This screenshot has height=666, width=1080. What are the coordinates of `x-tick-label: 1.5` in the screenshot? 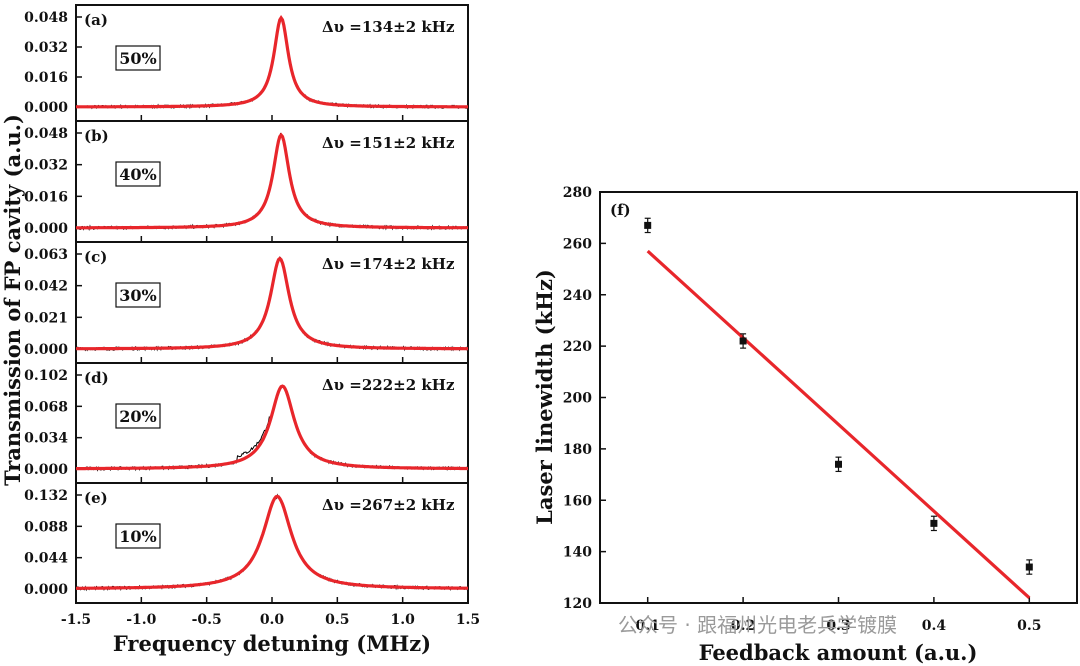 It's located at (468, 620).